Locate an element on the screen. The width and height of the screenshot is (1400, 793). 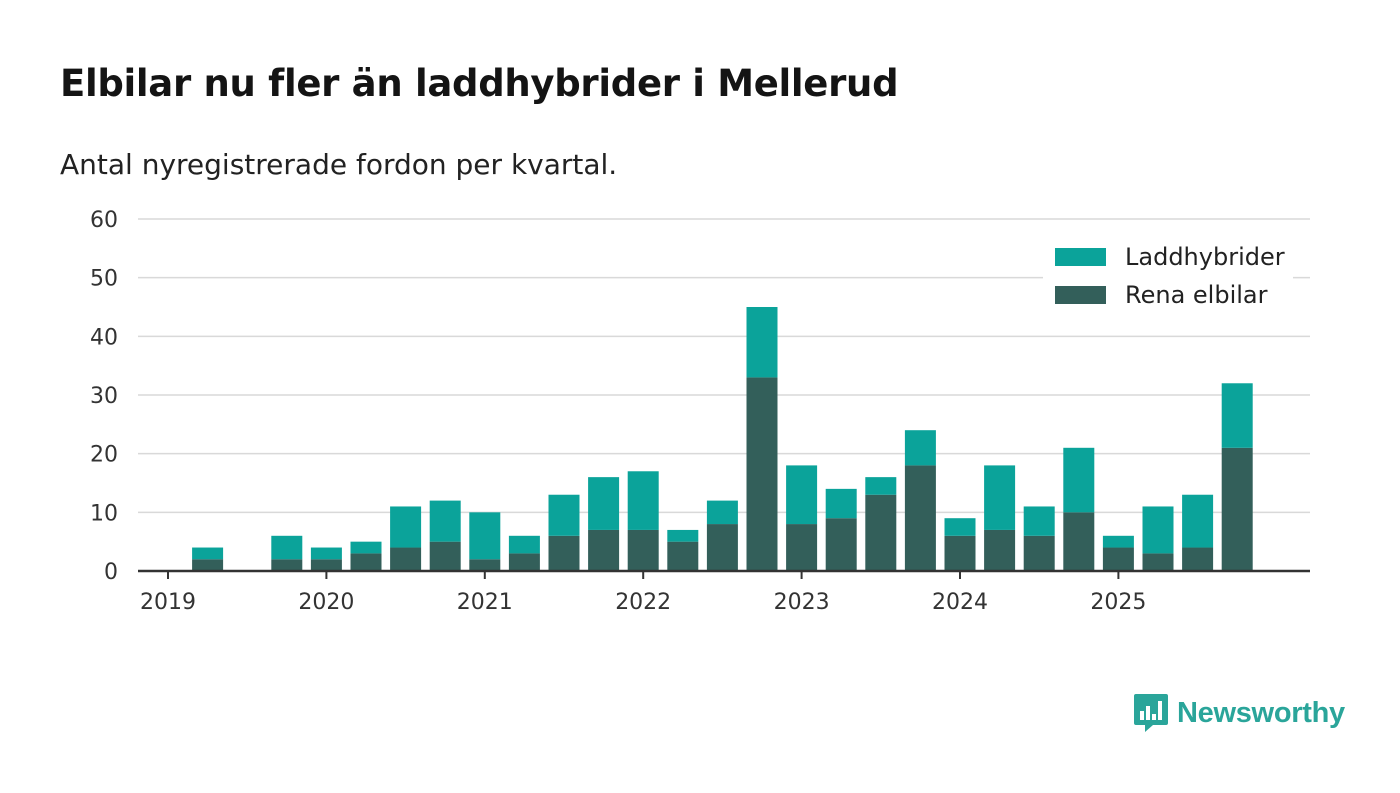
y-tick-label: 20 is located at coordinates (104, 455).